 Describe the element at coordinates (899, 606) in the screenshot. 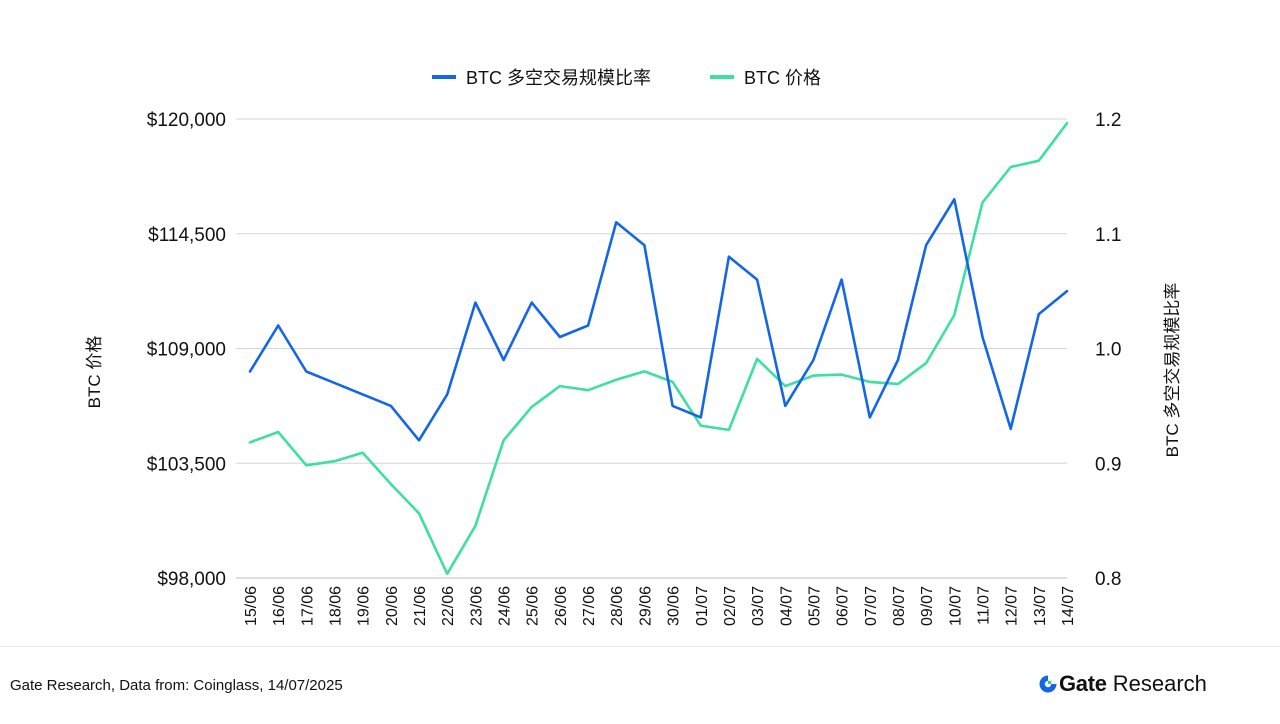

I see `x-tick-label: 08/07` at that location.